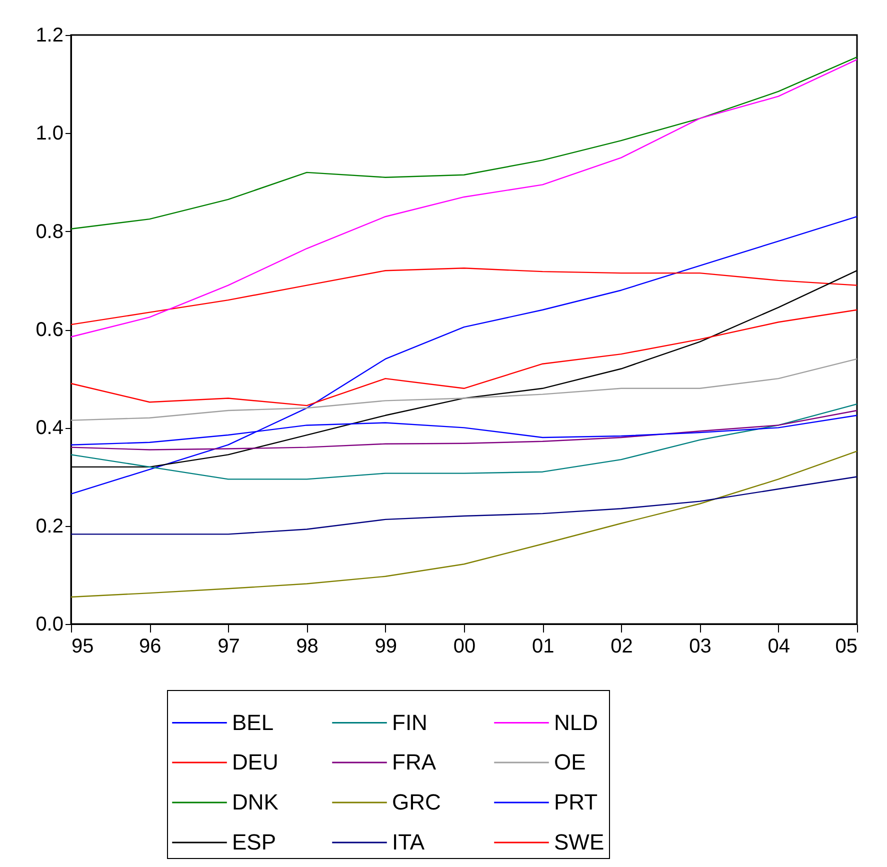 This screenshot has width=887, height=867. Describe the element at coordinates (464, 647) in the screenshot. I see `x-tick-label: 00` at that location.